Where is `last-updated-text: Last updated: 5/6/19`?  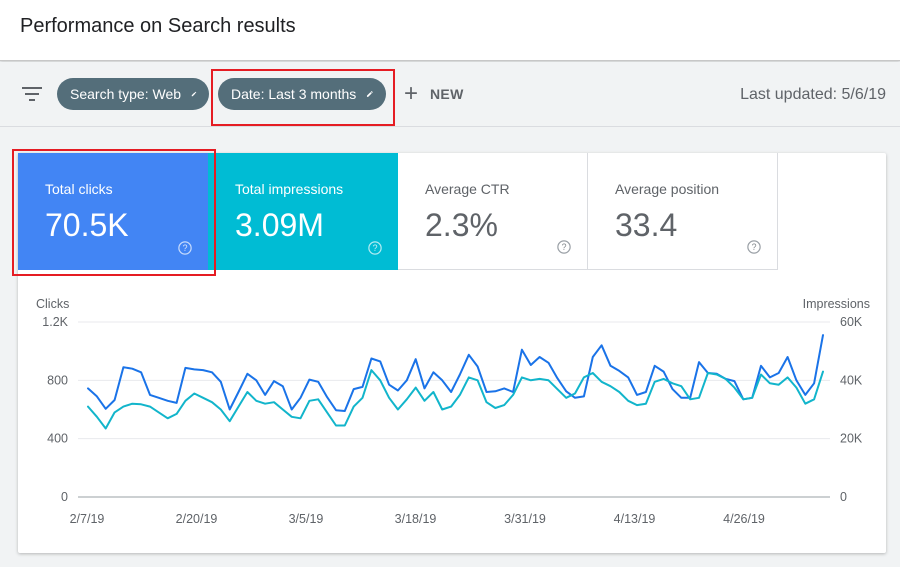 last-updated-text: Last updated: 5/6/19 is located at coordinates (813, 94).